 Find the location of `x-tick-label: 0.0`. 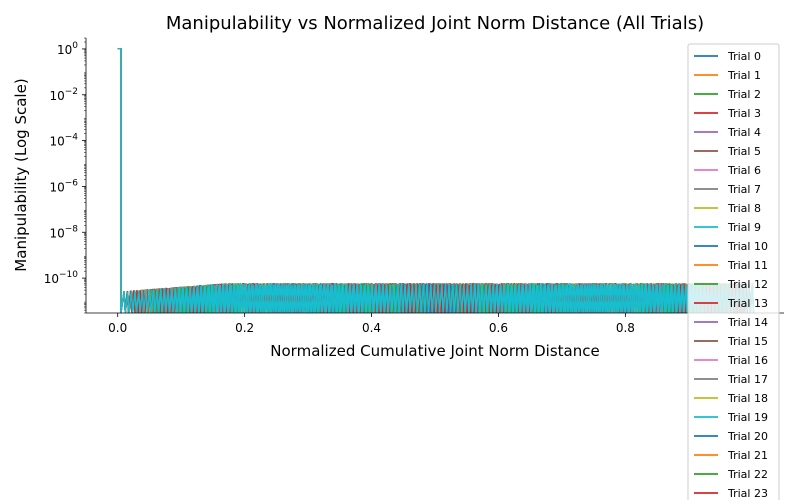

x-tick-label: 0.0 is located at coordinates (117, 328).